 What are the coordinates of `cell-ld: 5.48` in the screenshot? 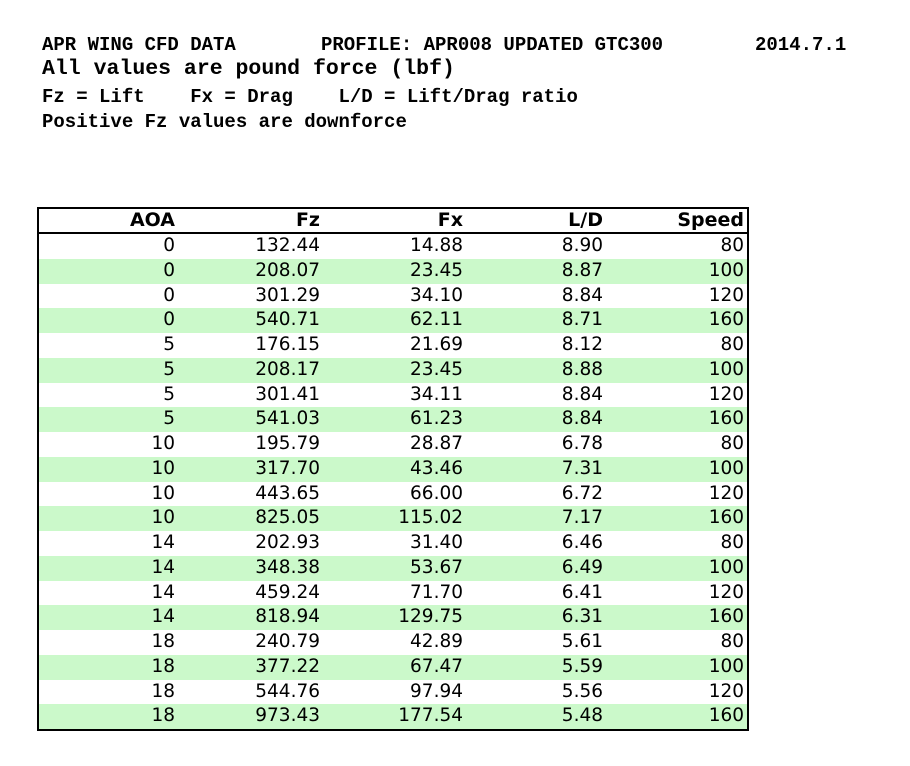 It's located at (582, 716).